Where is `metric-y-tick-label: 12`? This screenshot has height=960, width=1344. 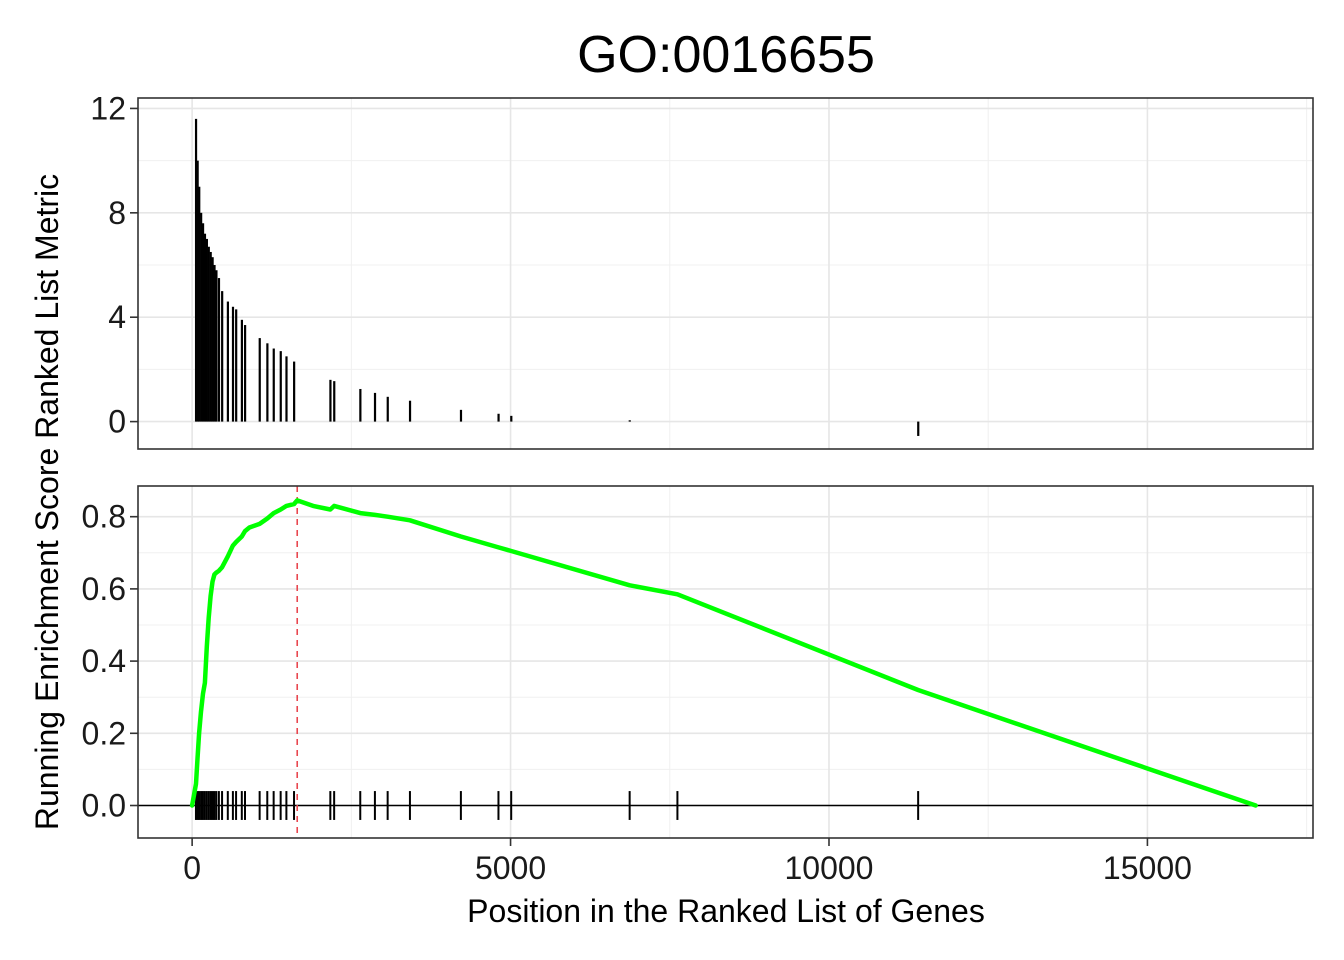
metric-y-tick-label: 12 is located at coordinates (108, 108).